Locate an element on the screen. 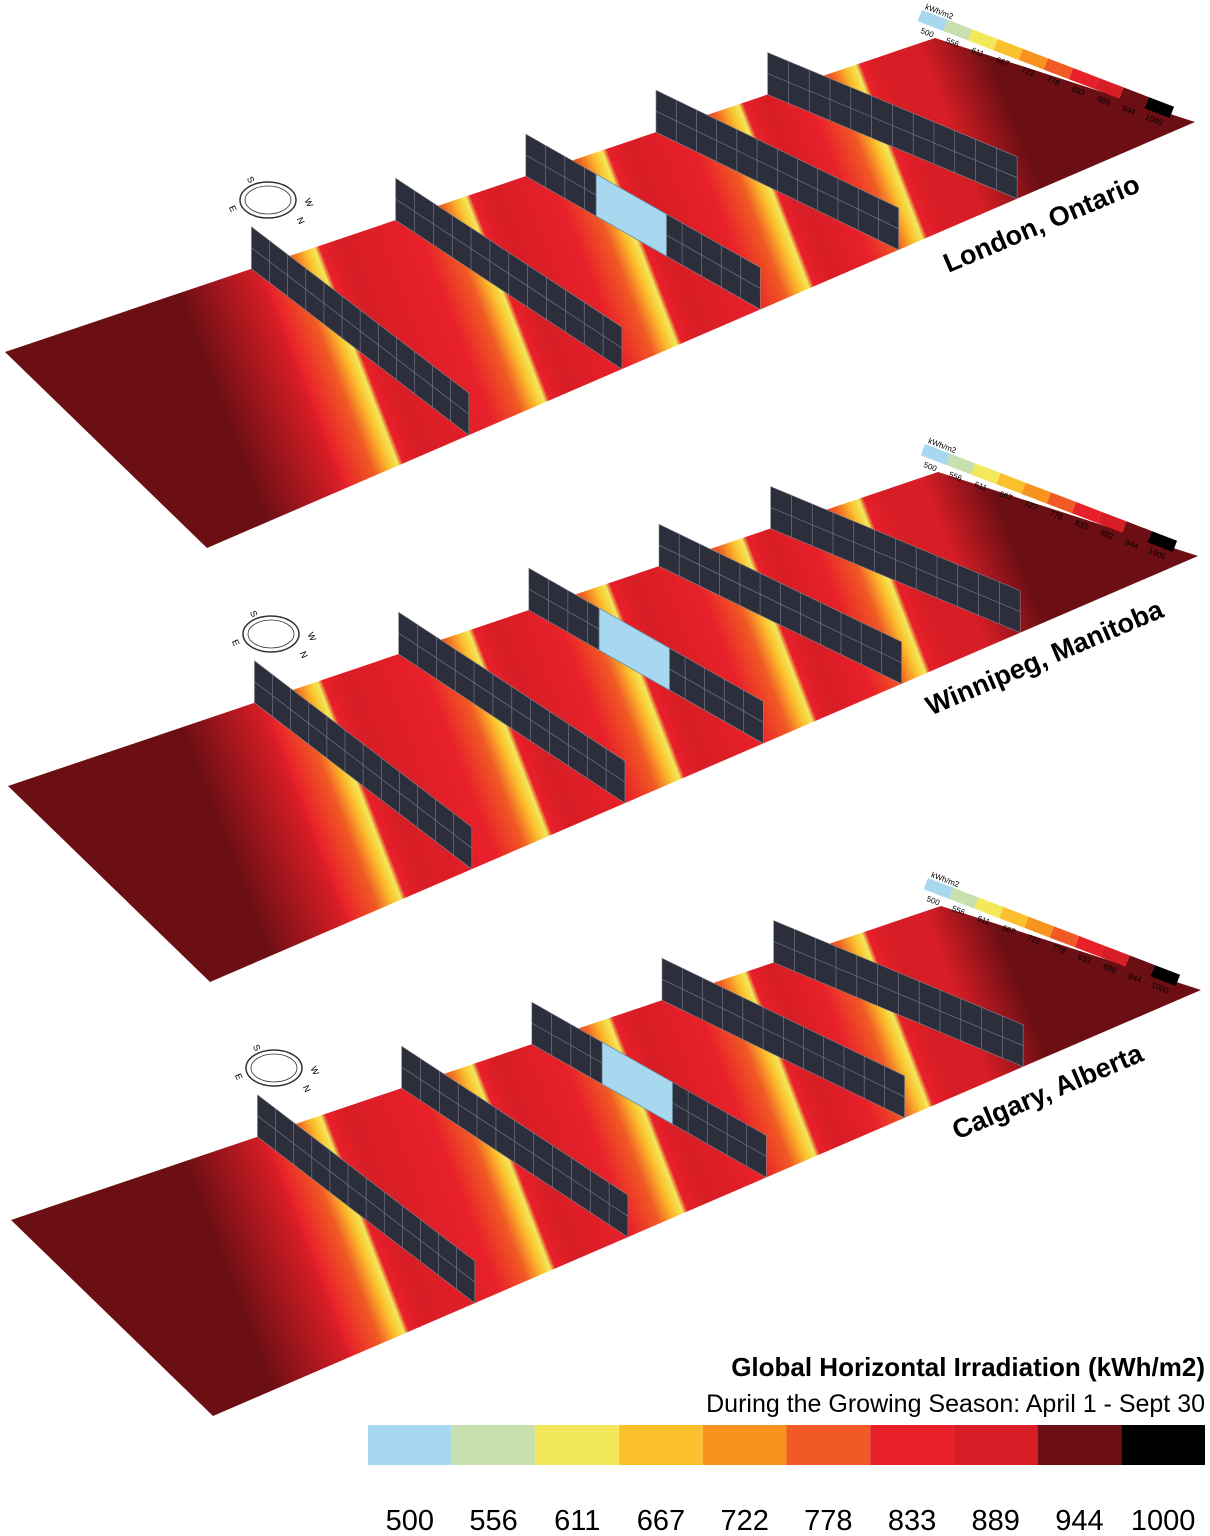 Image resolution: width=1210 pixels, height=1536 pixels. legend-title: Global Horizontal Irradiation (kWh/m2) is located at coordinates (968, 1367).